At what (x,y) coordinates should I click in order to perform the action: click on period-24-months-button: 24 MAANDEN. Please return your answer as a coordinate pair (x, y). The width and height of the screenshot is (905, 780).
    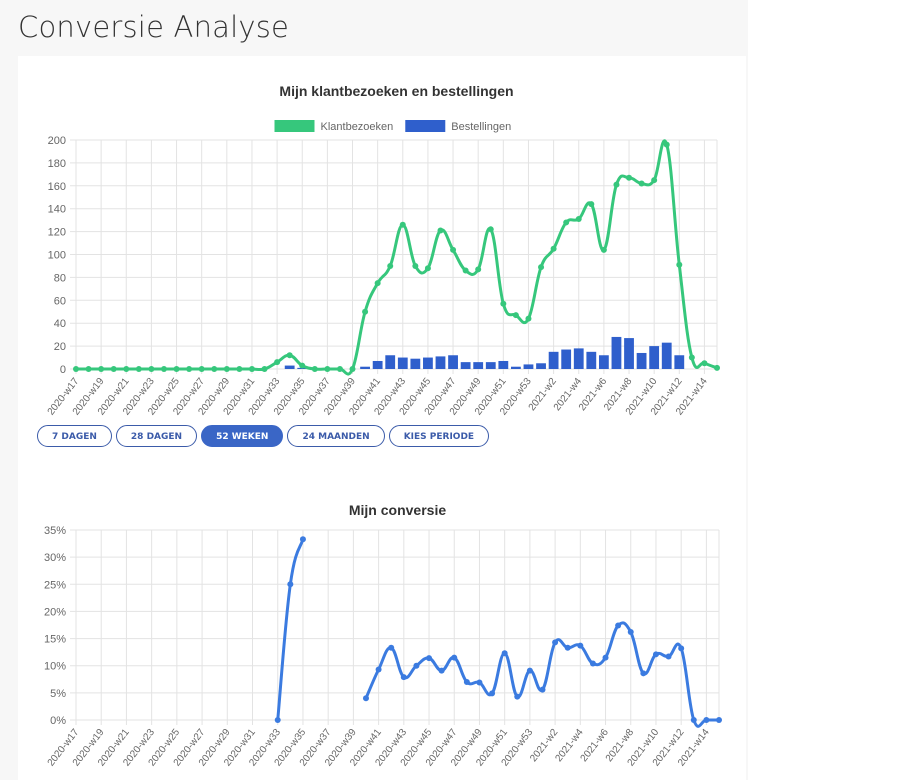
    Looking at the image, I should click on (336, 436).